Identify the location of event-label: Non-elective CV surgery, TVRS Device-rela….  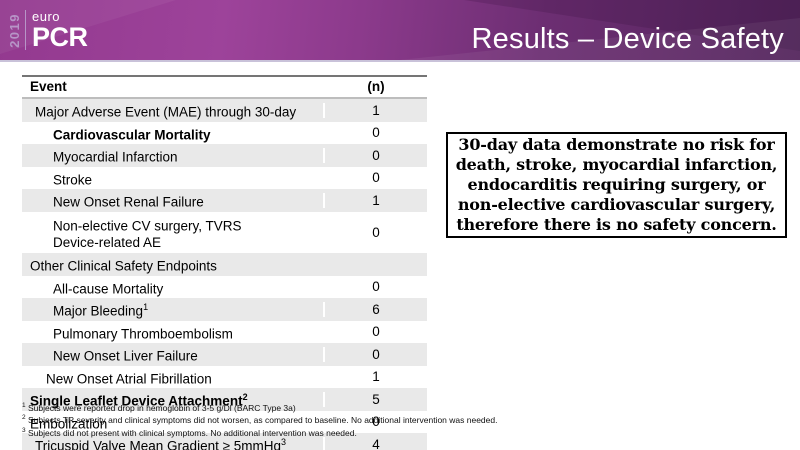
(147, 234).